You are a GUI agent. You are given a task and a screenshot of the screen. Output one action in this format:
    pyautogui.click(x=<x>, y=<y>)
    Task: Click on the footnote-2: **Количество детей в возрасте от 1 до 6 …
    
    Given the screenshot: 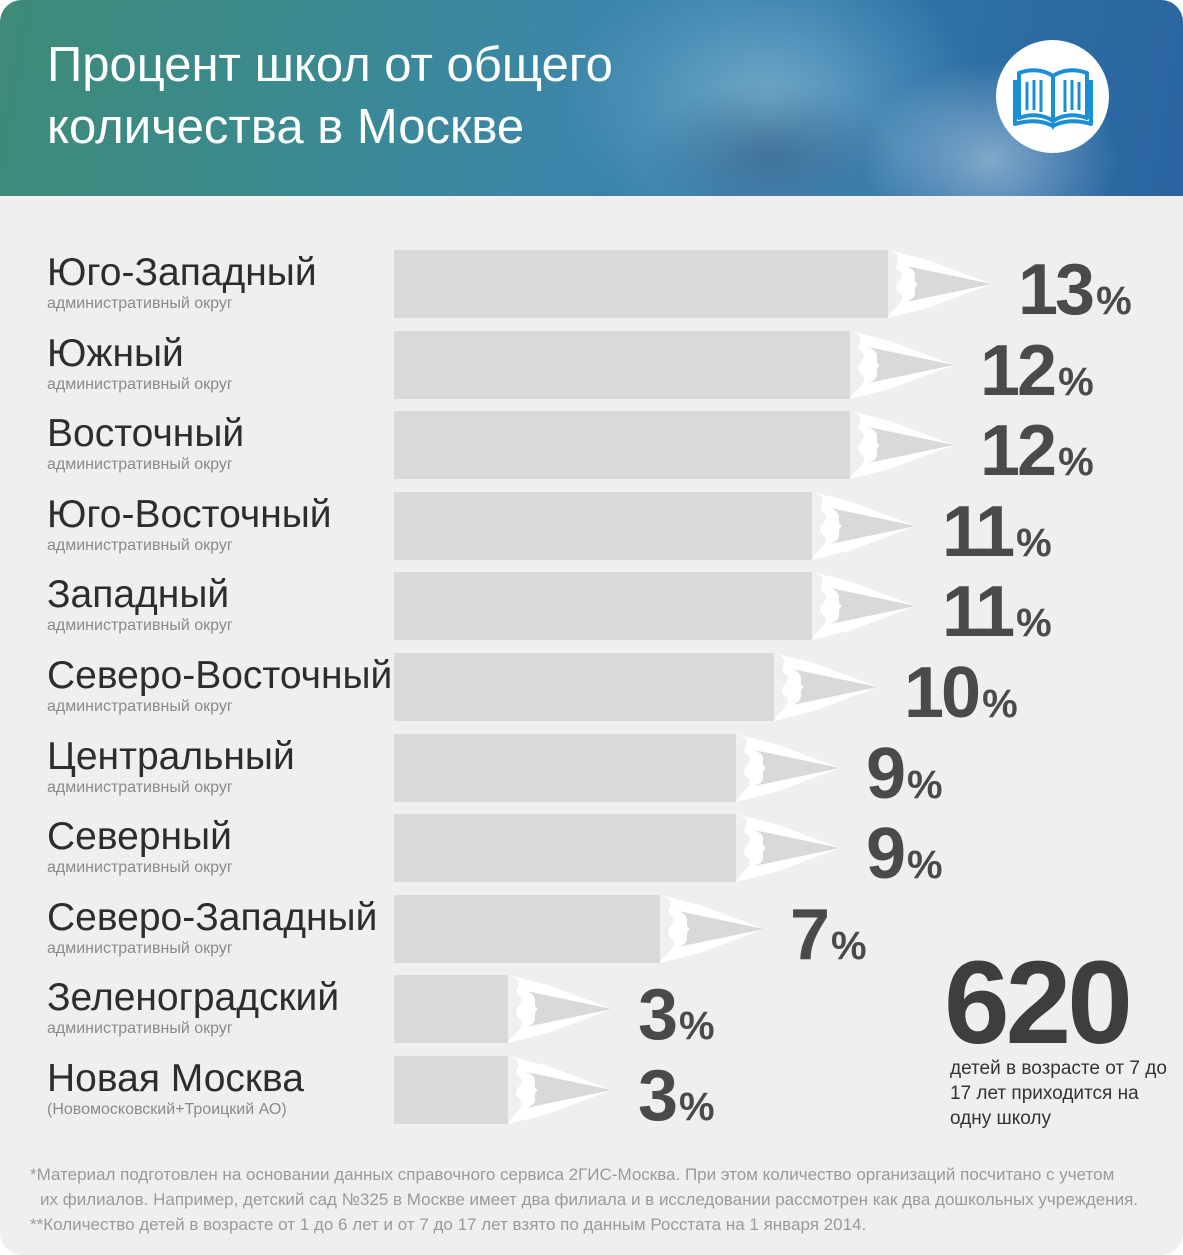 What is the action you would take?
    pyautogui.click(x=448, y=1224)
    